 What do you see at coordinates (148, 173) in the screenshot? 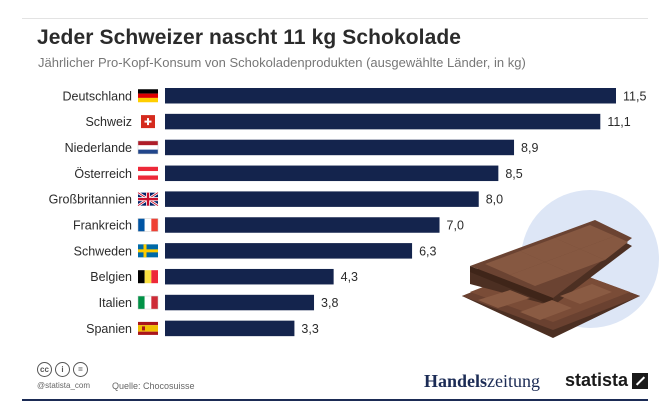
I see `austria-flag` at bounding box center [148, 173].